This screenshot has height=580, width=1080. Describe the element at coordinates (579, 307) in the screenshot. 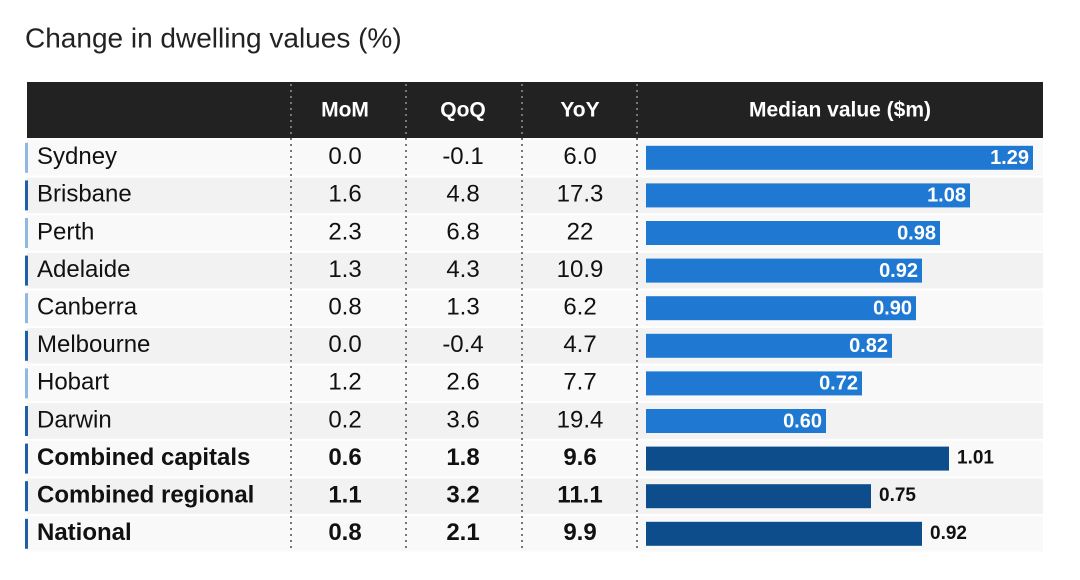

I see `cell-value: 6.2` at that location.